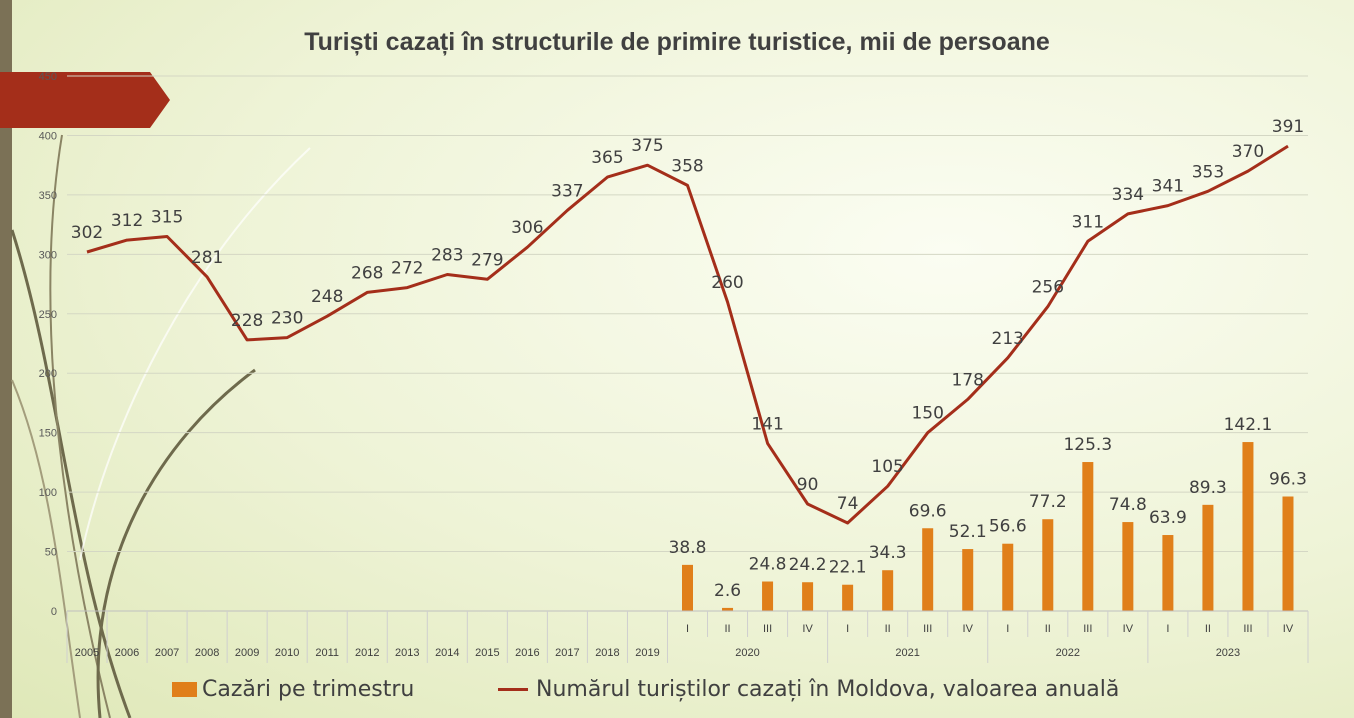  I want to click on line-data-label: 248, so click(327, 297).